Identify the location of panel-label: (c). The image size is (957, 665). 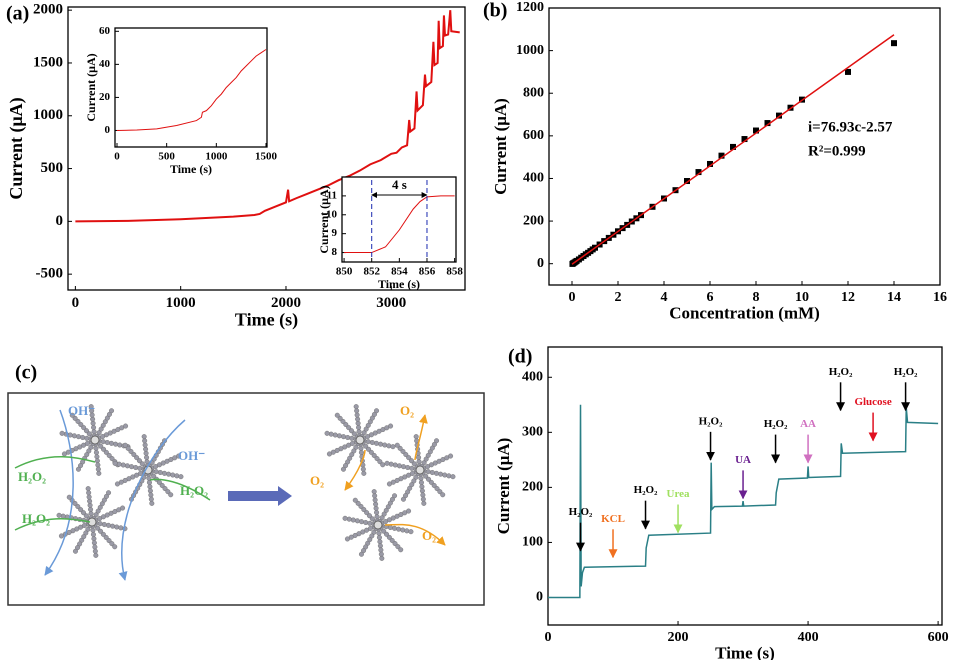
(26, 373).